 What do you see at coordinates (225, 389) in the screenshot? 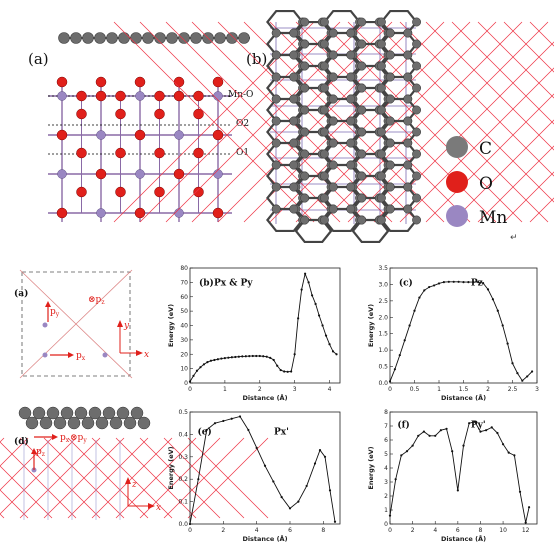
I see `x-tick-label: 1` at bounding box center [225, 389].